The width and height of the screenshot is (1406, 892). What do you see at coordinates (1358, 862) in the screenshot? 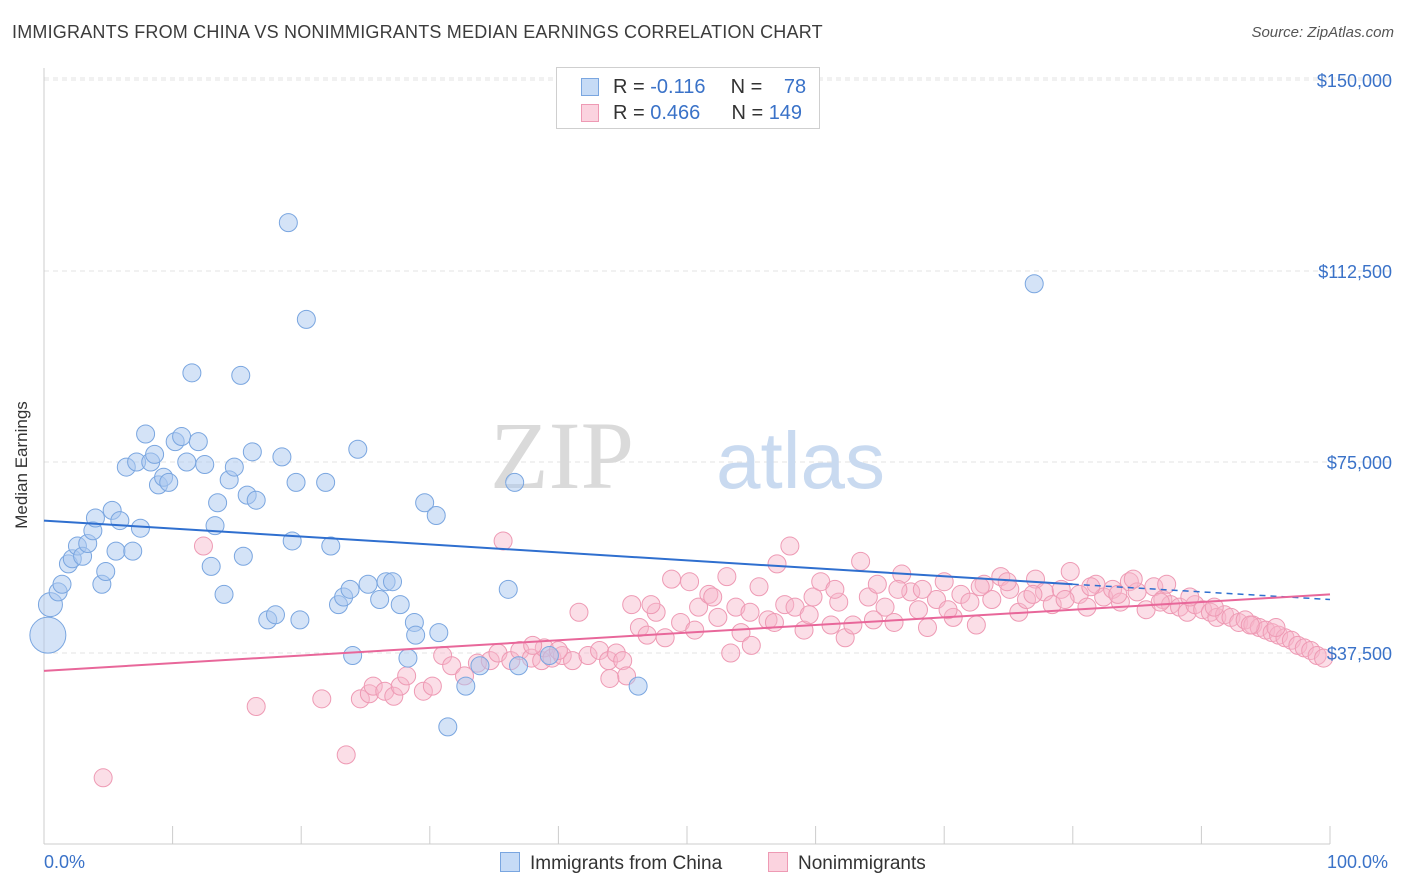
I see `x-tick-max: 100.0%` at bounding box center [1358, 862].